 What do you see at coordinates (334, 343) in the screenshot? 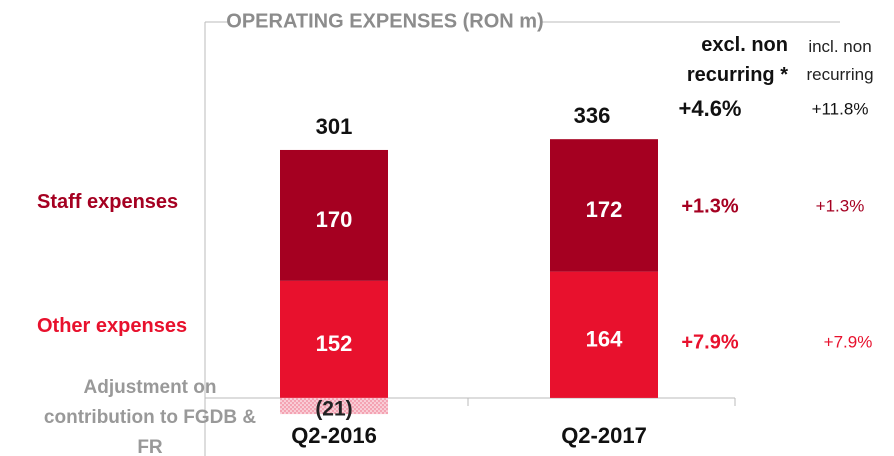
I see `segment-label: 152` at bounding box center [334, 343].